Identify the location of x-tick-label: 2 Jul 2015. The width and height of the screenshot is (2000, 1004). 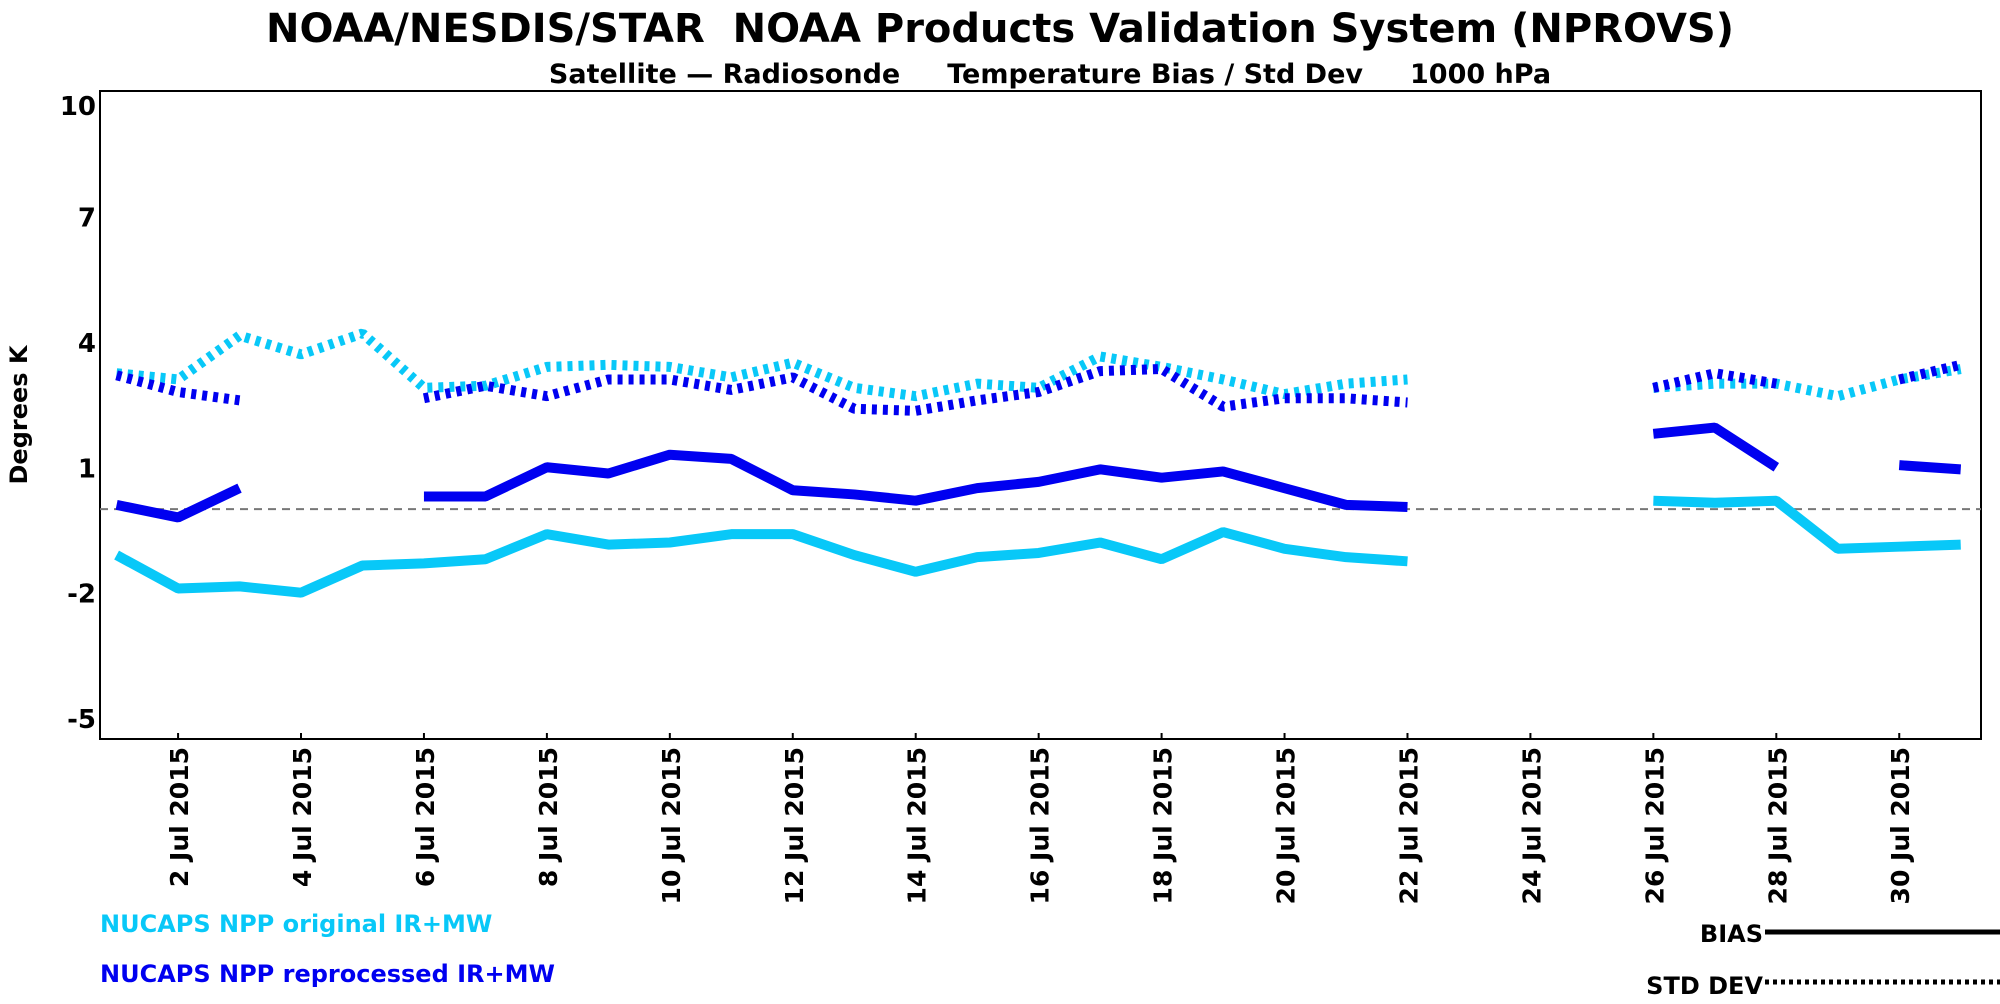
(179, 817).